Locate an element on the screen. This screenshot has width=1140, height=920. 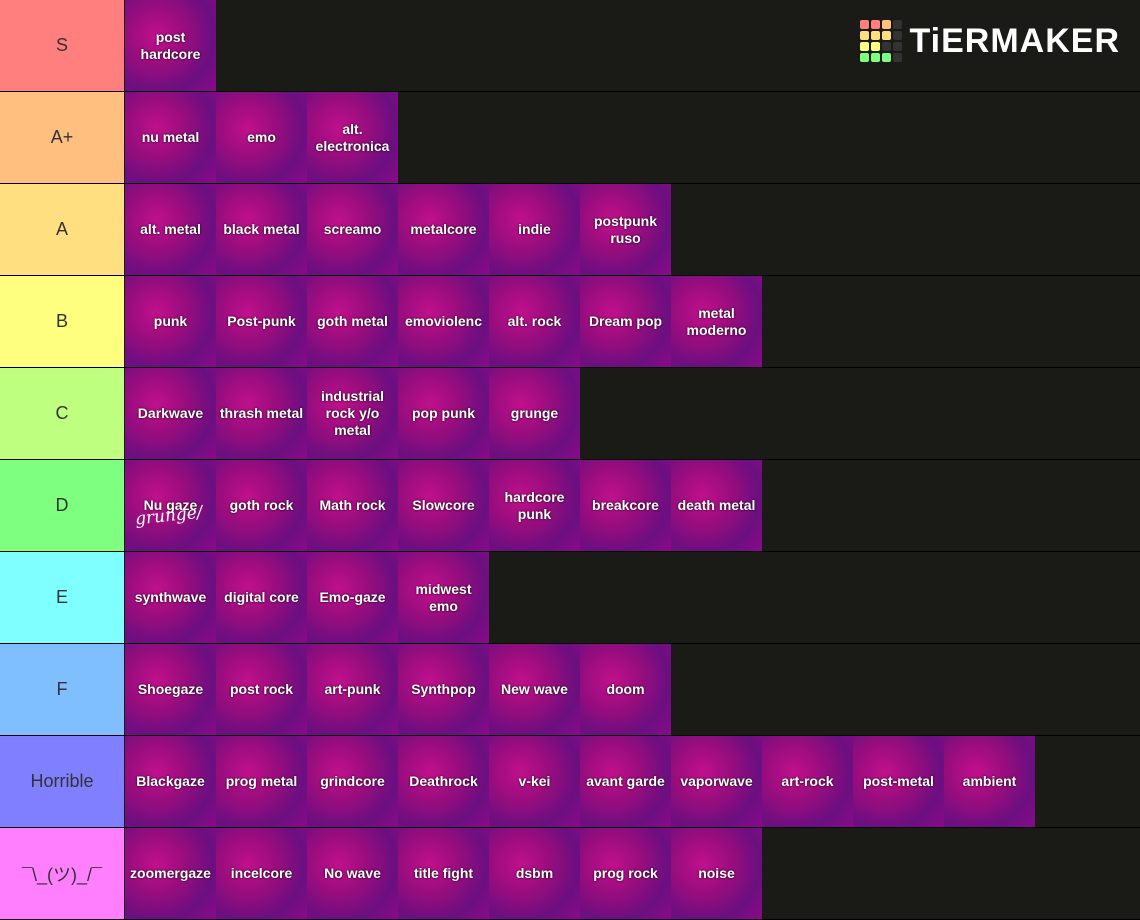
tier-item: noise is located at coordinates (716, 873).